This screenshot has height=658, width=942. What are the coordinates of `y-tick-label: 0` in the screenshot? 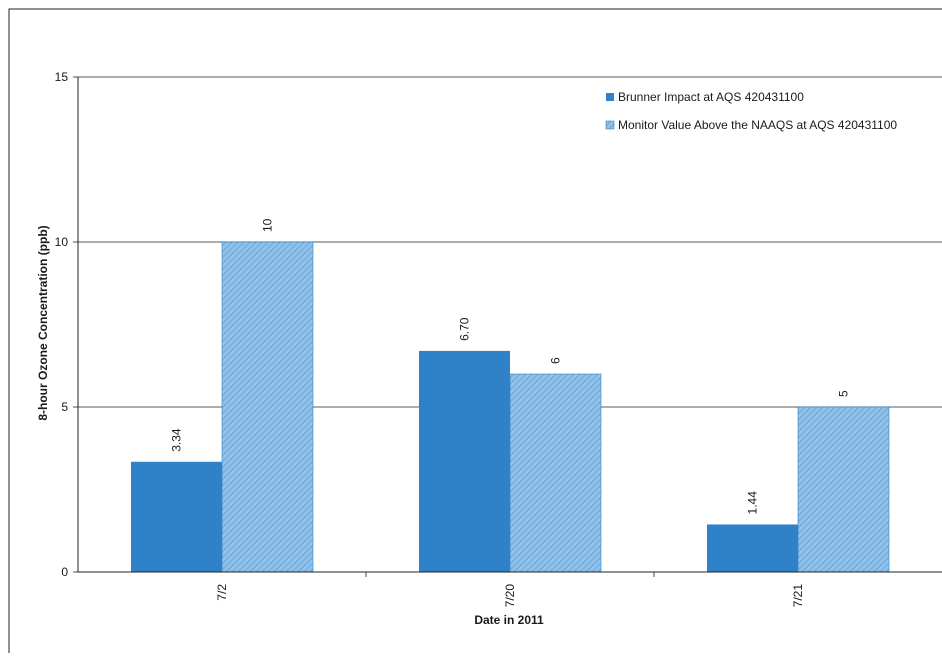 It's located at (64, 572).